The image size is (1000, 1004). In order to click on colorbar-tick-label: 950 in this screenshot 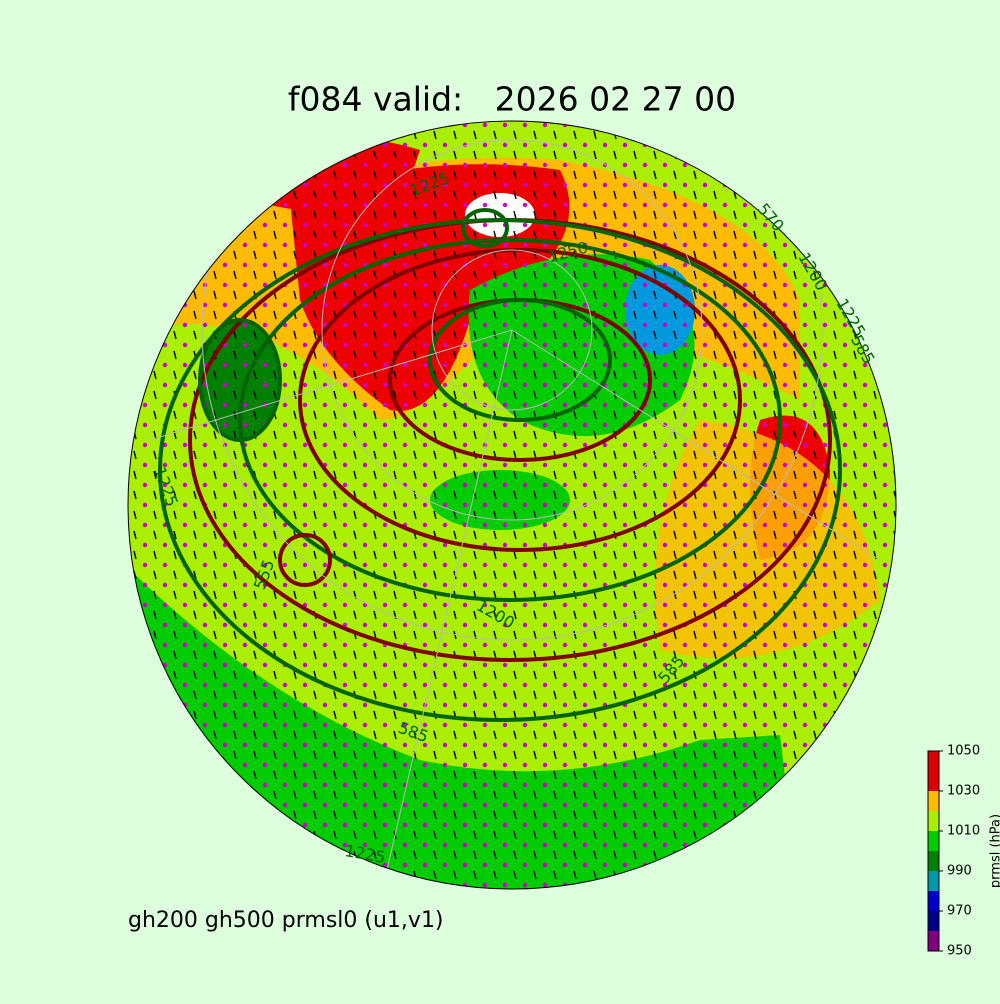, I will do `click(959, 951)`.